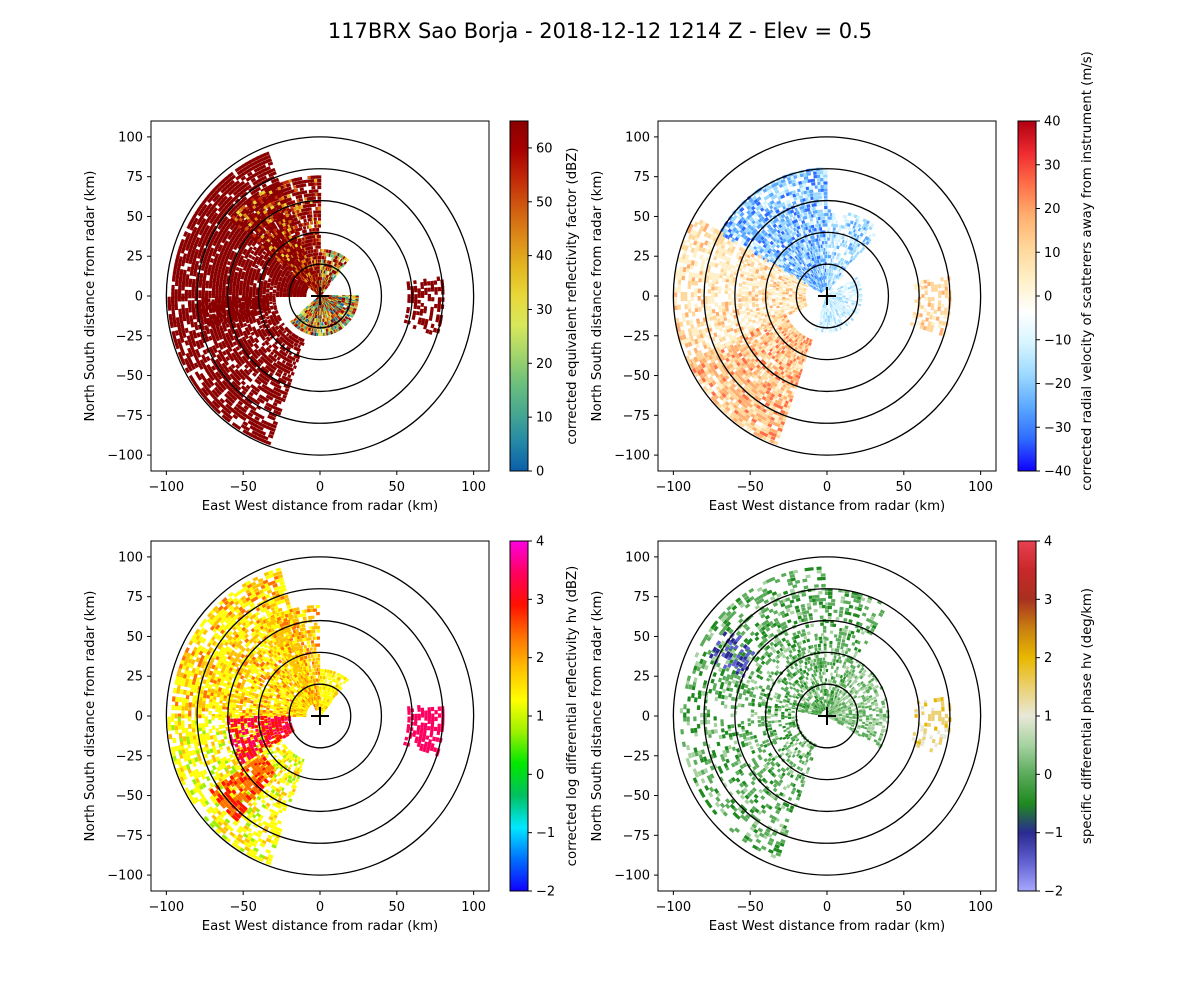 The width and height of the screenshot is (1200, 1000). What do you see at coordinates (129, 376) in the screenshot?
I see `y-tick-label: −50` at bounding box center [129, 376].